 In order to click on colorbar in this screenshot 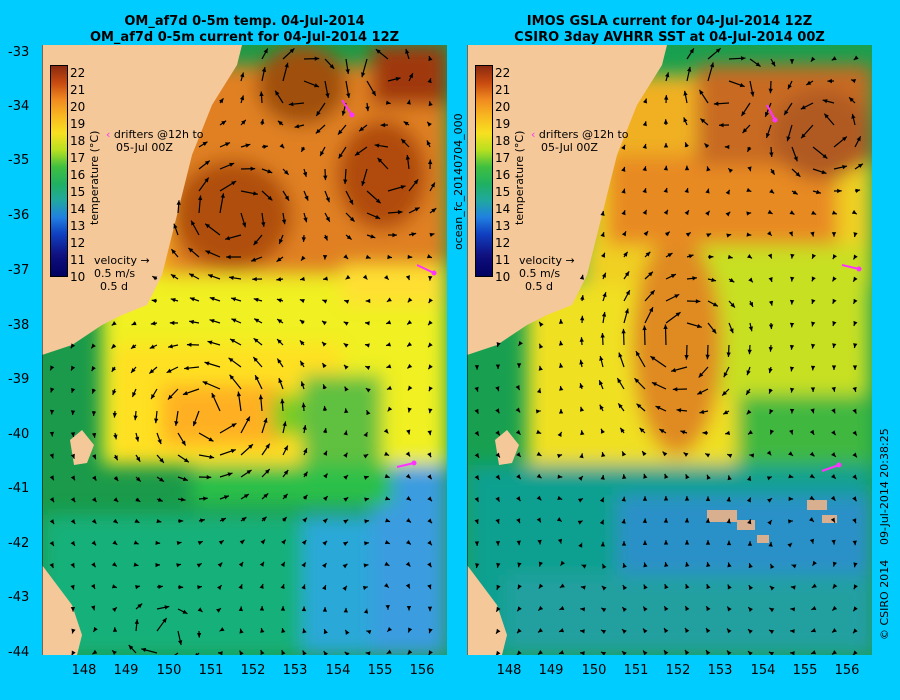, I will do `click(484, 171)`.